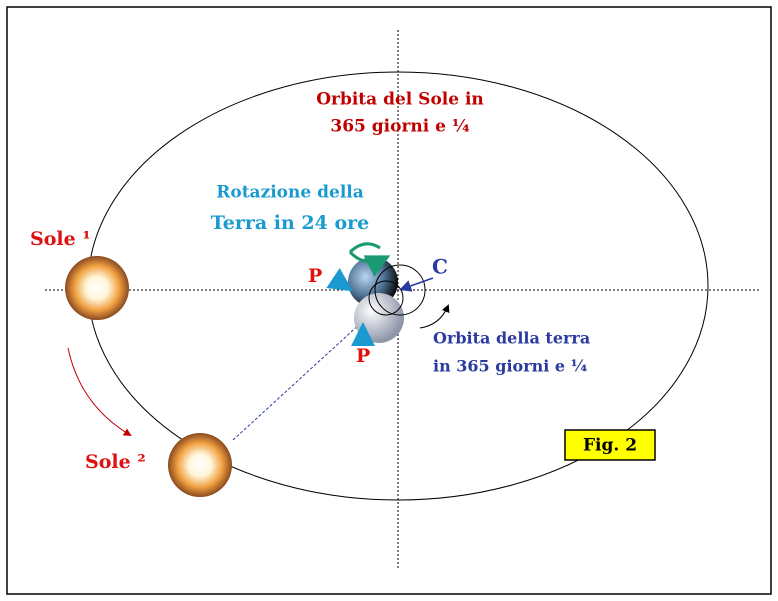 This screenshot has height=601, width=778. I want to click on c-arrow, so click(416, 284).